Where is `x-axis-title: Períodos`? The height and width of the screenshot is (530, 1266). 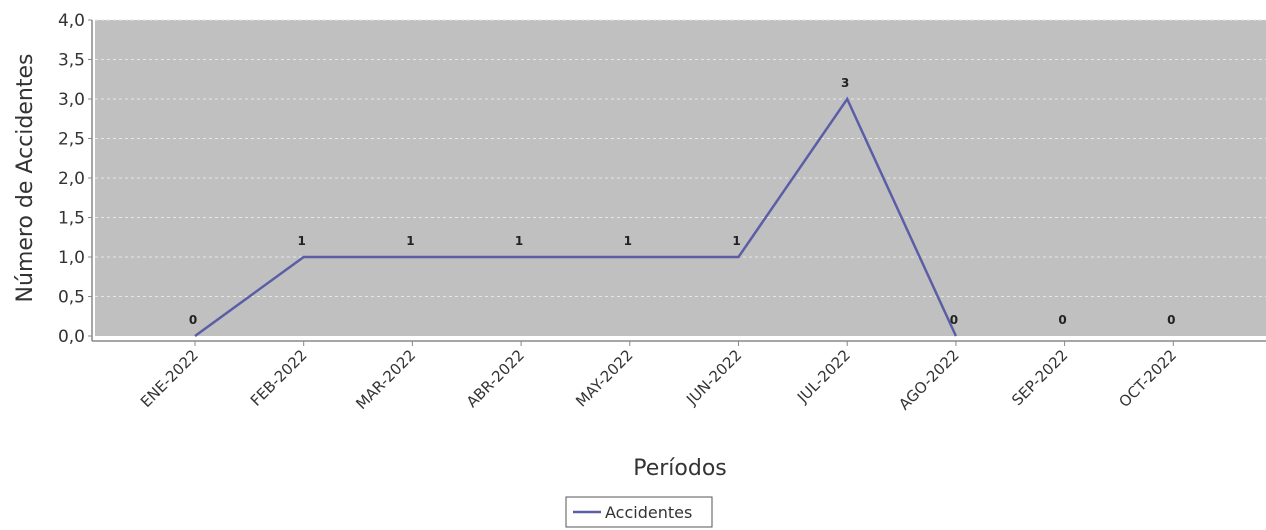
x-axis-title: Períodos is located at coordinates (680, 468).